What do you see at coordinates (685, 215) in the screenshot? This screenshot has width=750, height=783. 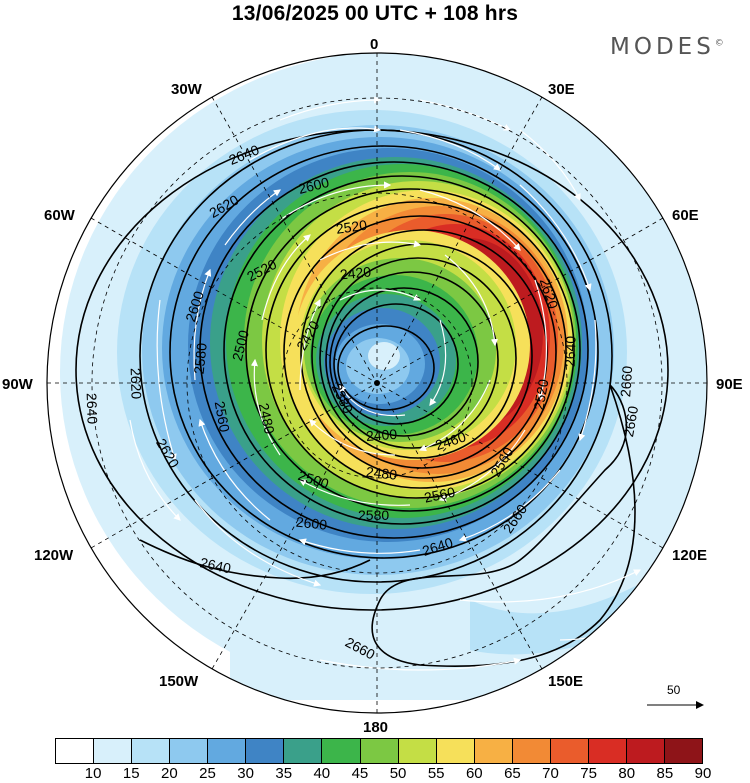 I see `lon-label-60e: 60E` at bounding box center [685, 215].